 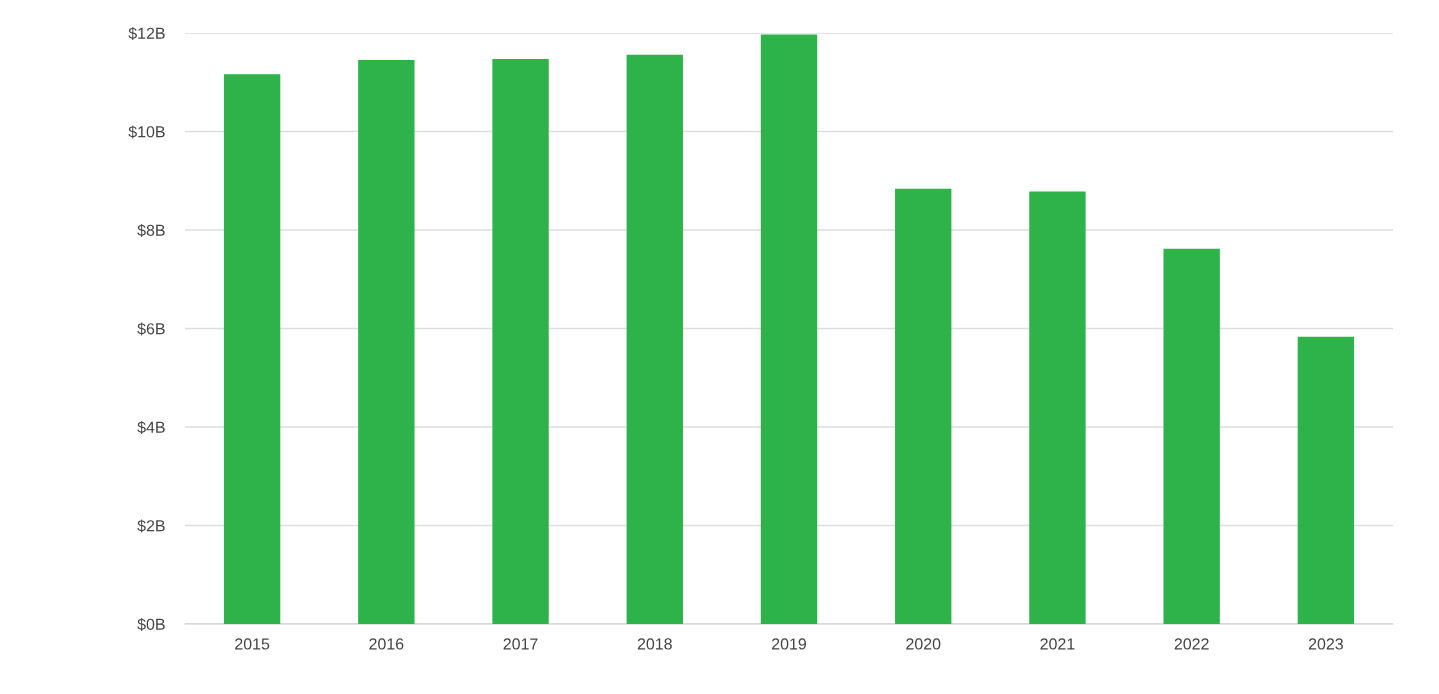 I want to click on x-tick-label: 2016, so click(x=386, y=644).